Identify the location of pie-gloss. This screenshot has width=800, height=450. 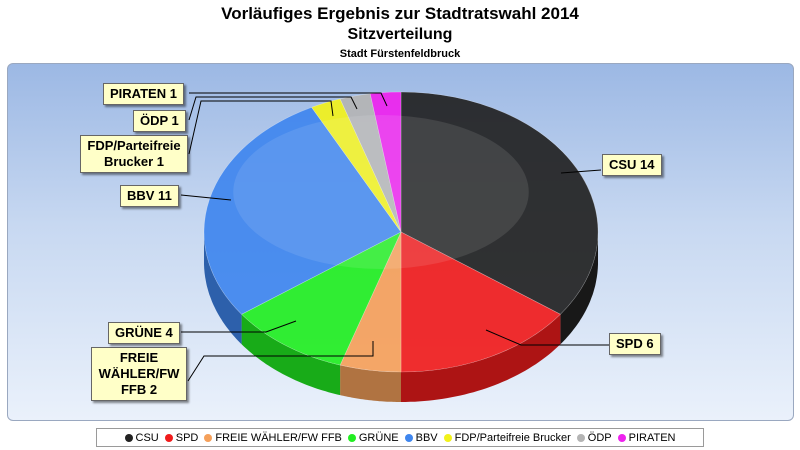
(381, 192).